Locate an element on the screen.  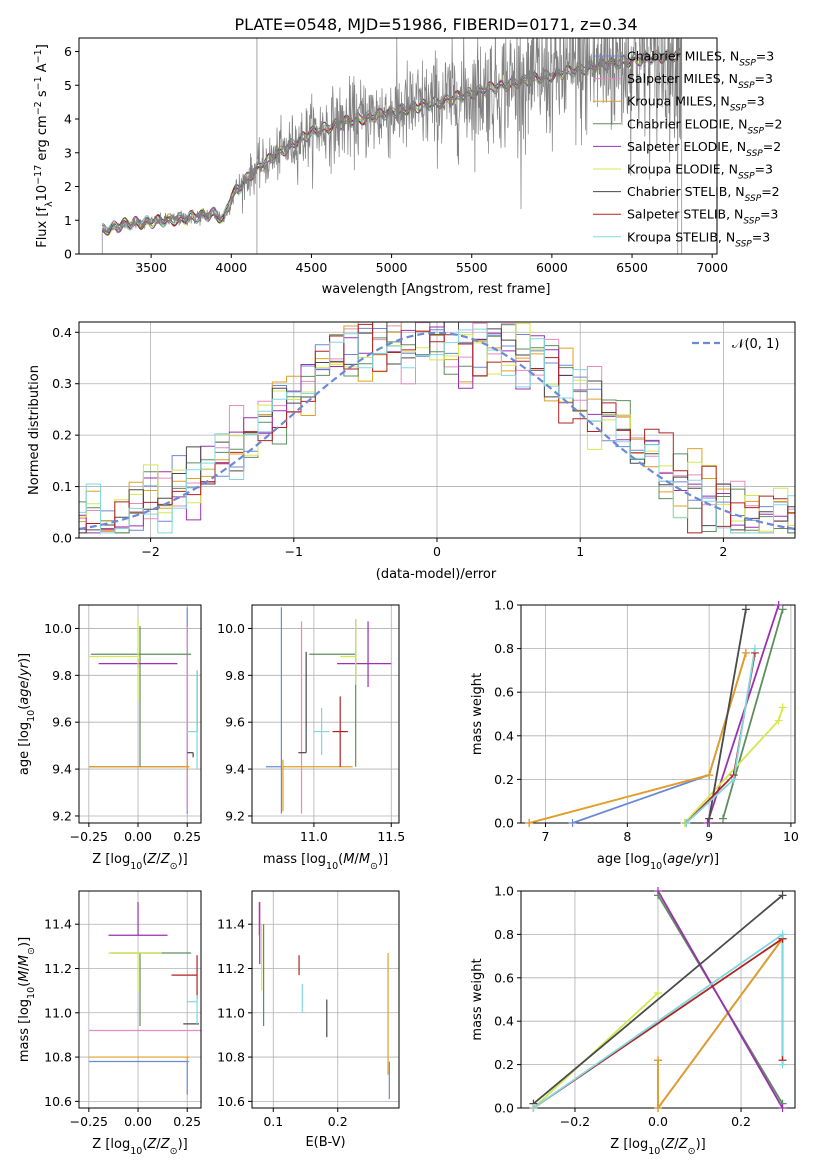
label-part: ⊙ is located at coordinates (692, 1151).